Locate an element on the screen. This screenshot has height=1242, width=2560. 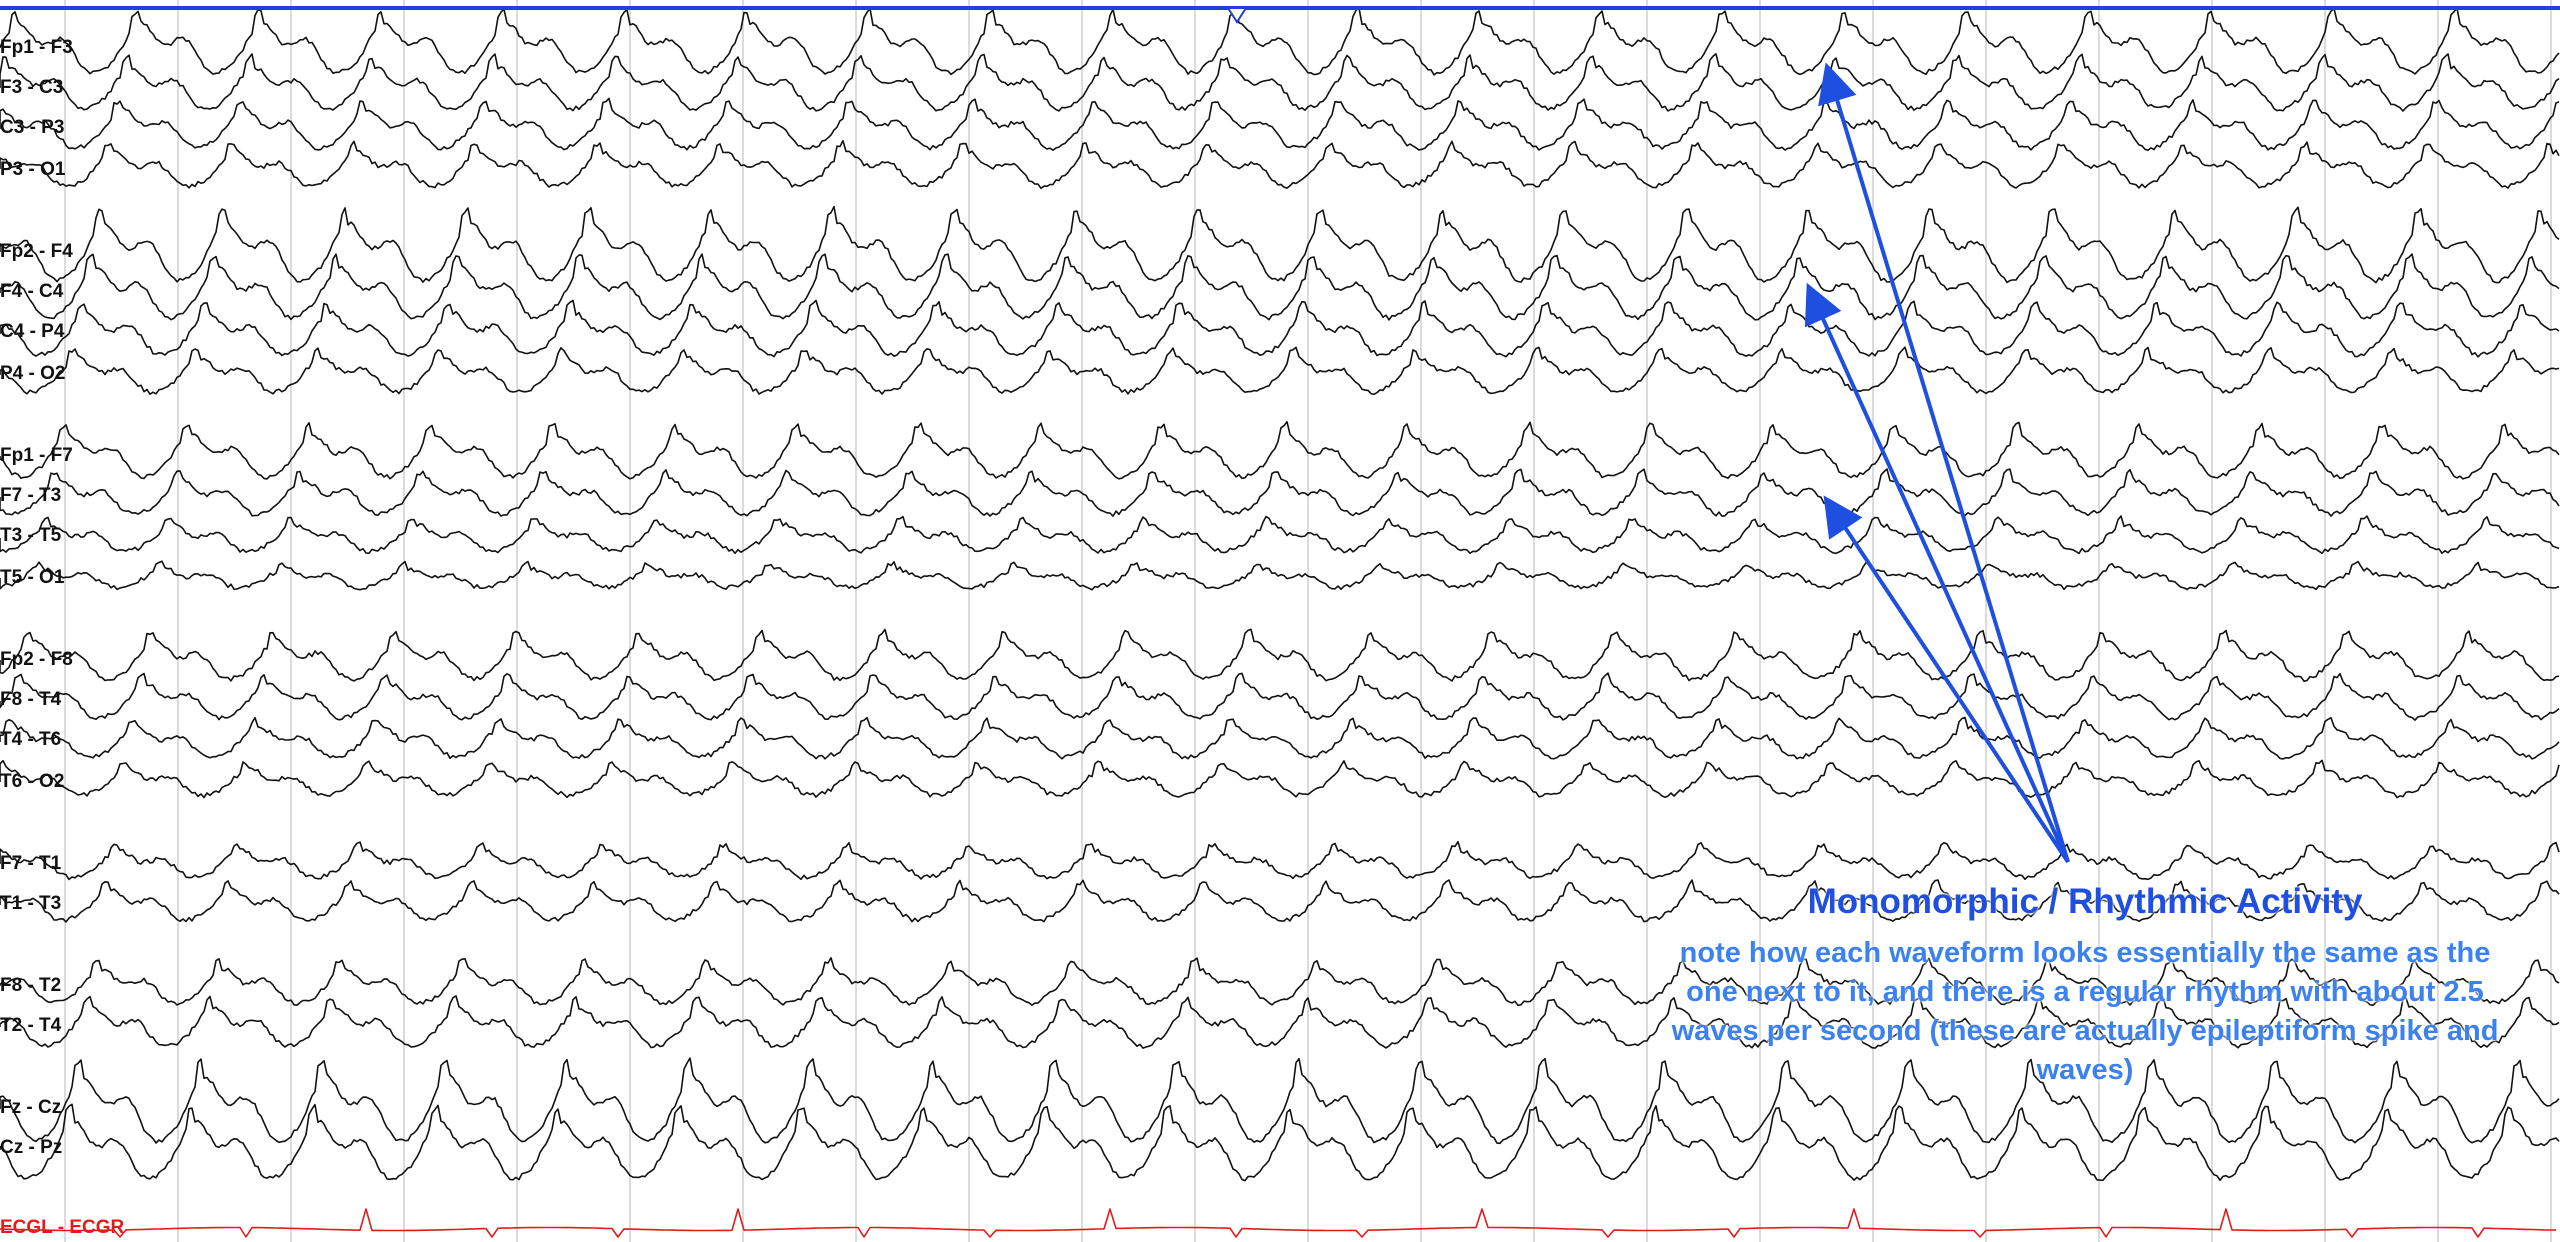
channel-label: Fp2 - F8 is located at coordinates (36, 660).